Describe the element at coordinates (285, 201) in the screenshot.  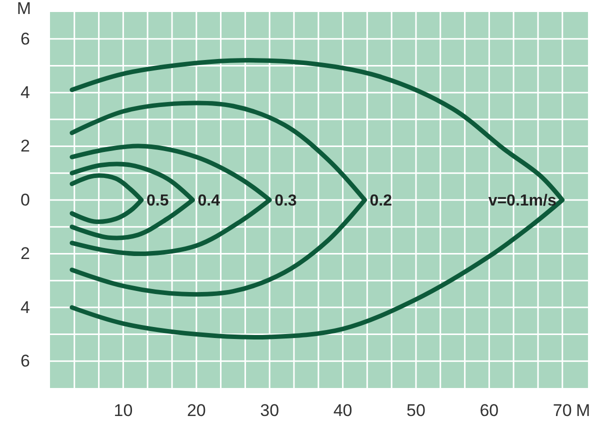
I see `series-label: 0.3` at that location.